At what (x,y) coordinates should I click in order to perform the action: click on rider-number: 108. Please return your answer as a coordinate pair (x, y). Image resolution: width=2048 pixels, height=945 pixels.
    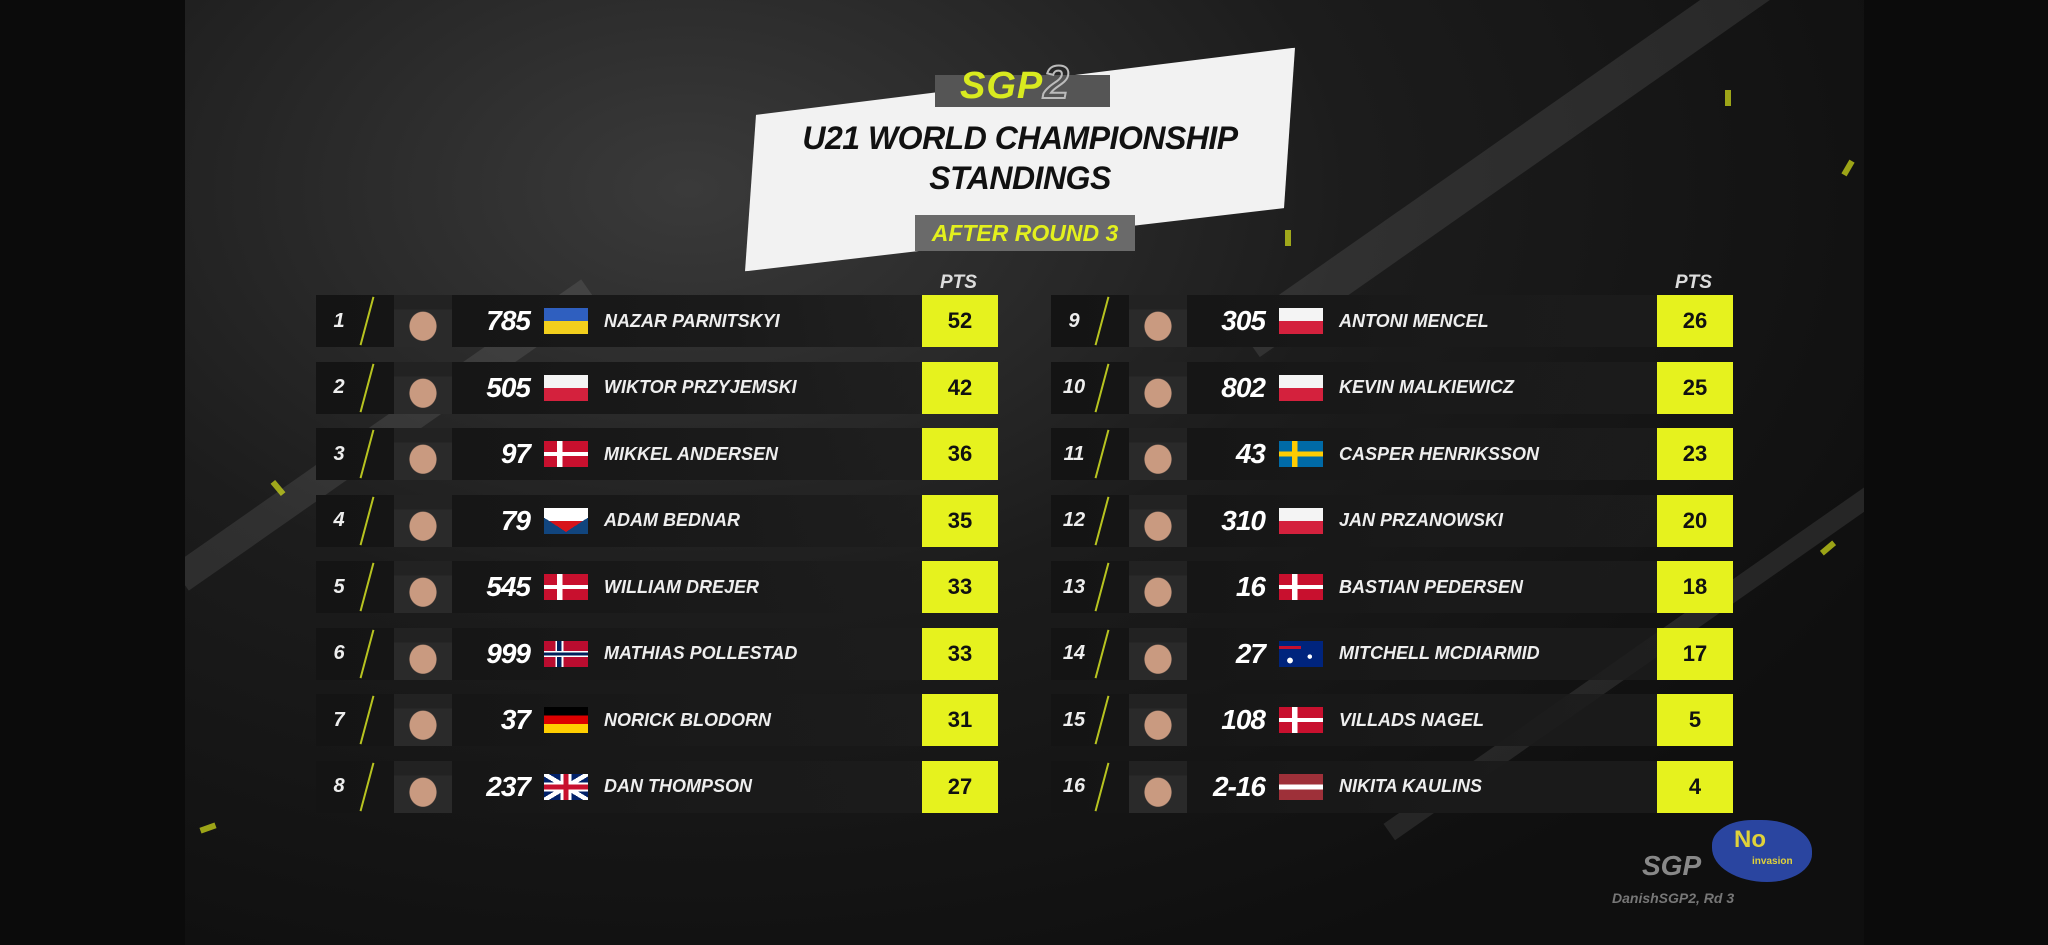
    Looking at the image, I should click on (1243, 719).